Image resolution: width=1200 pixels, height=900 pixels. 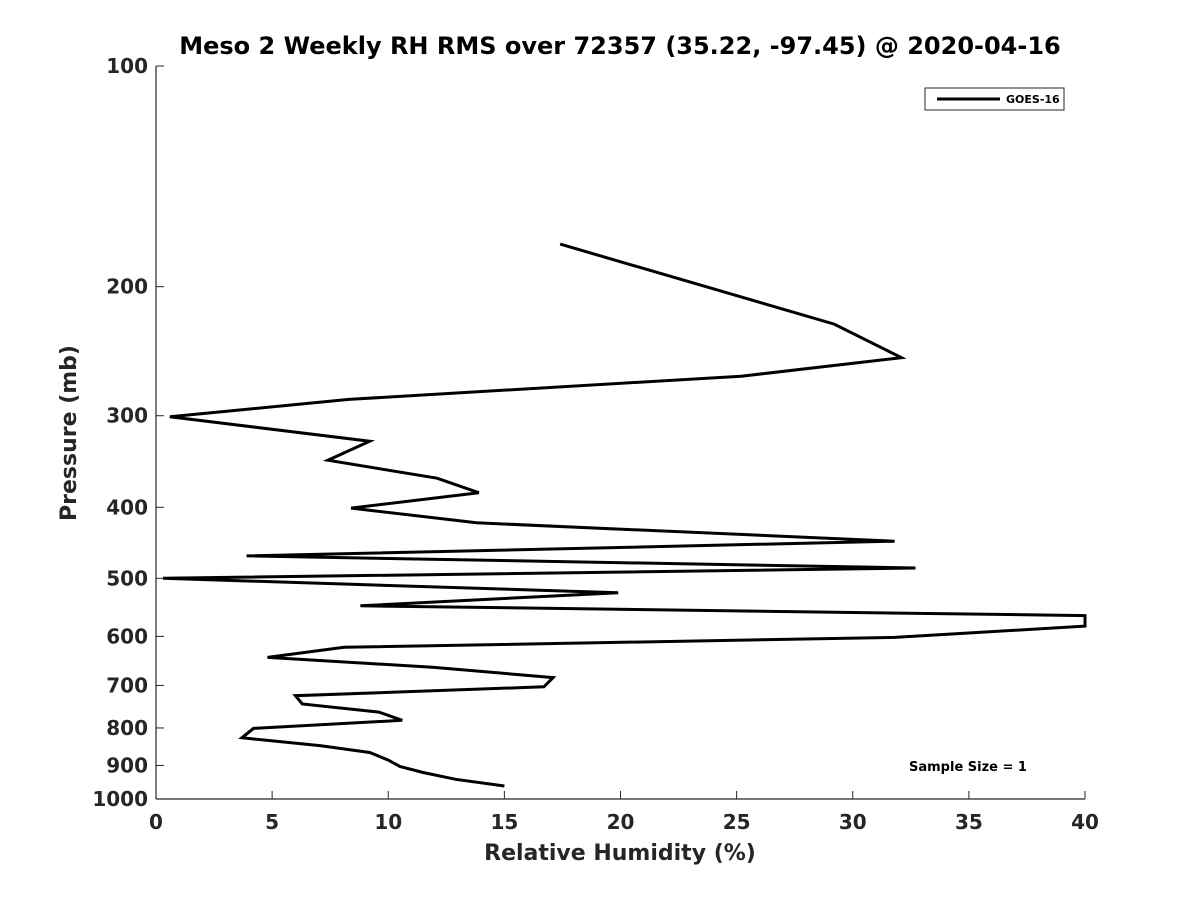 What do you see at coordinates (620, 853) in the screenshot?
I see `x-axis-label: Relative Humidity (%)` at bounding box center [620, 853].